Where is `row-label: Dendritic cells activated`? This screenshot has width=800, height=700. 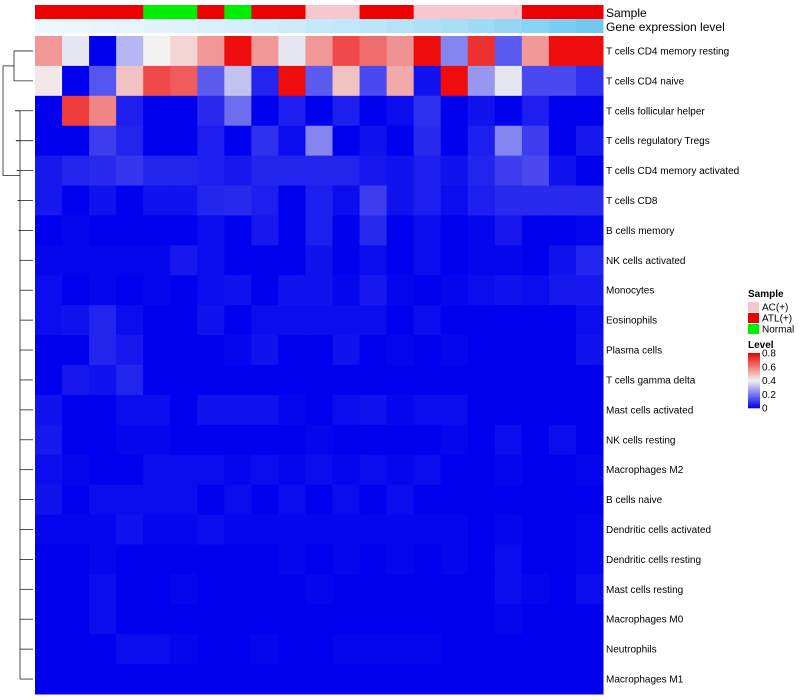
row-label: Dendritic cells activated is located at coordinates (658, 530).